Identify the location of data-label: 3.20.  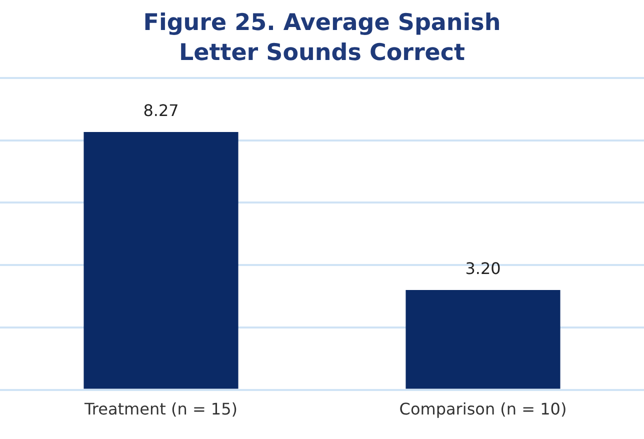
(483, 268).